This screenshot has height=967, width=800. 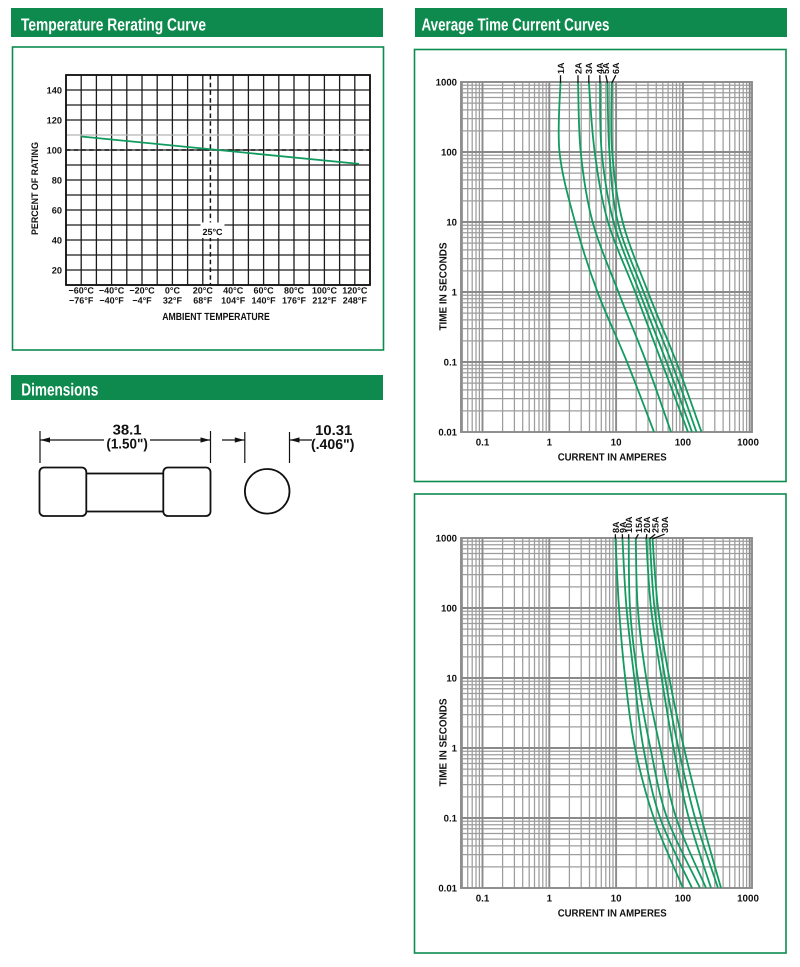 What do you see at coordinates (561, 68) in the screenshot?
I see `svg-text: 1A` at bounding box center [561, 68].